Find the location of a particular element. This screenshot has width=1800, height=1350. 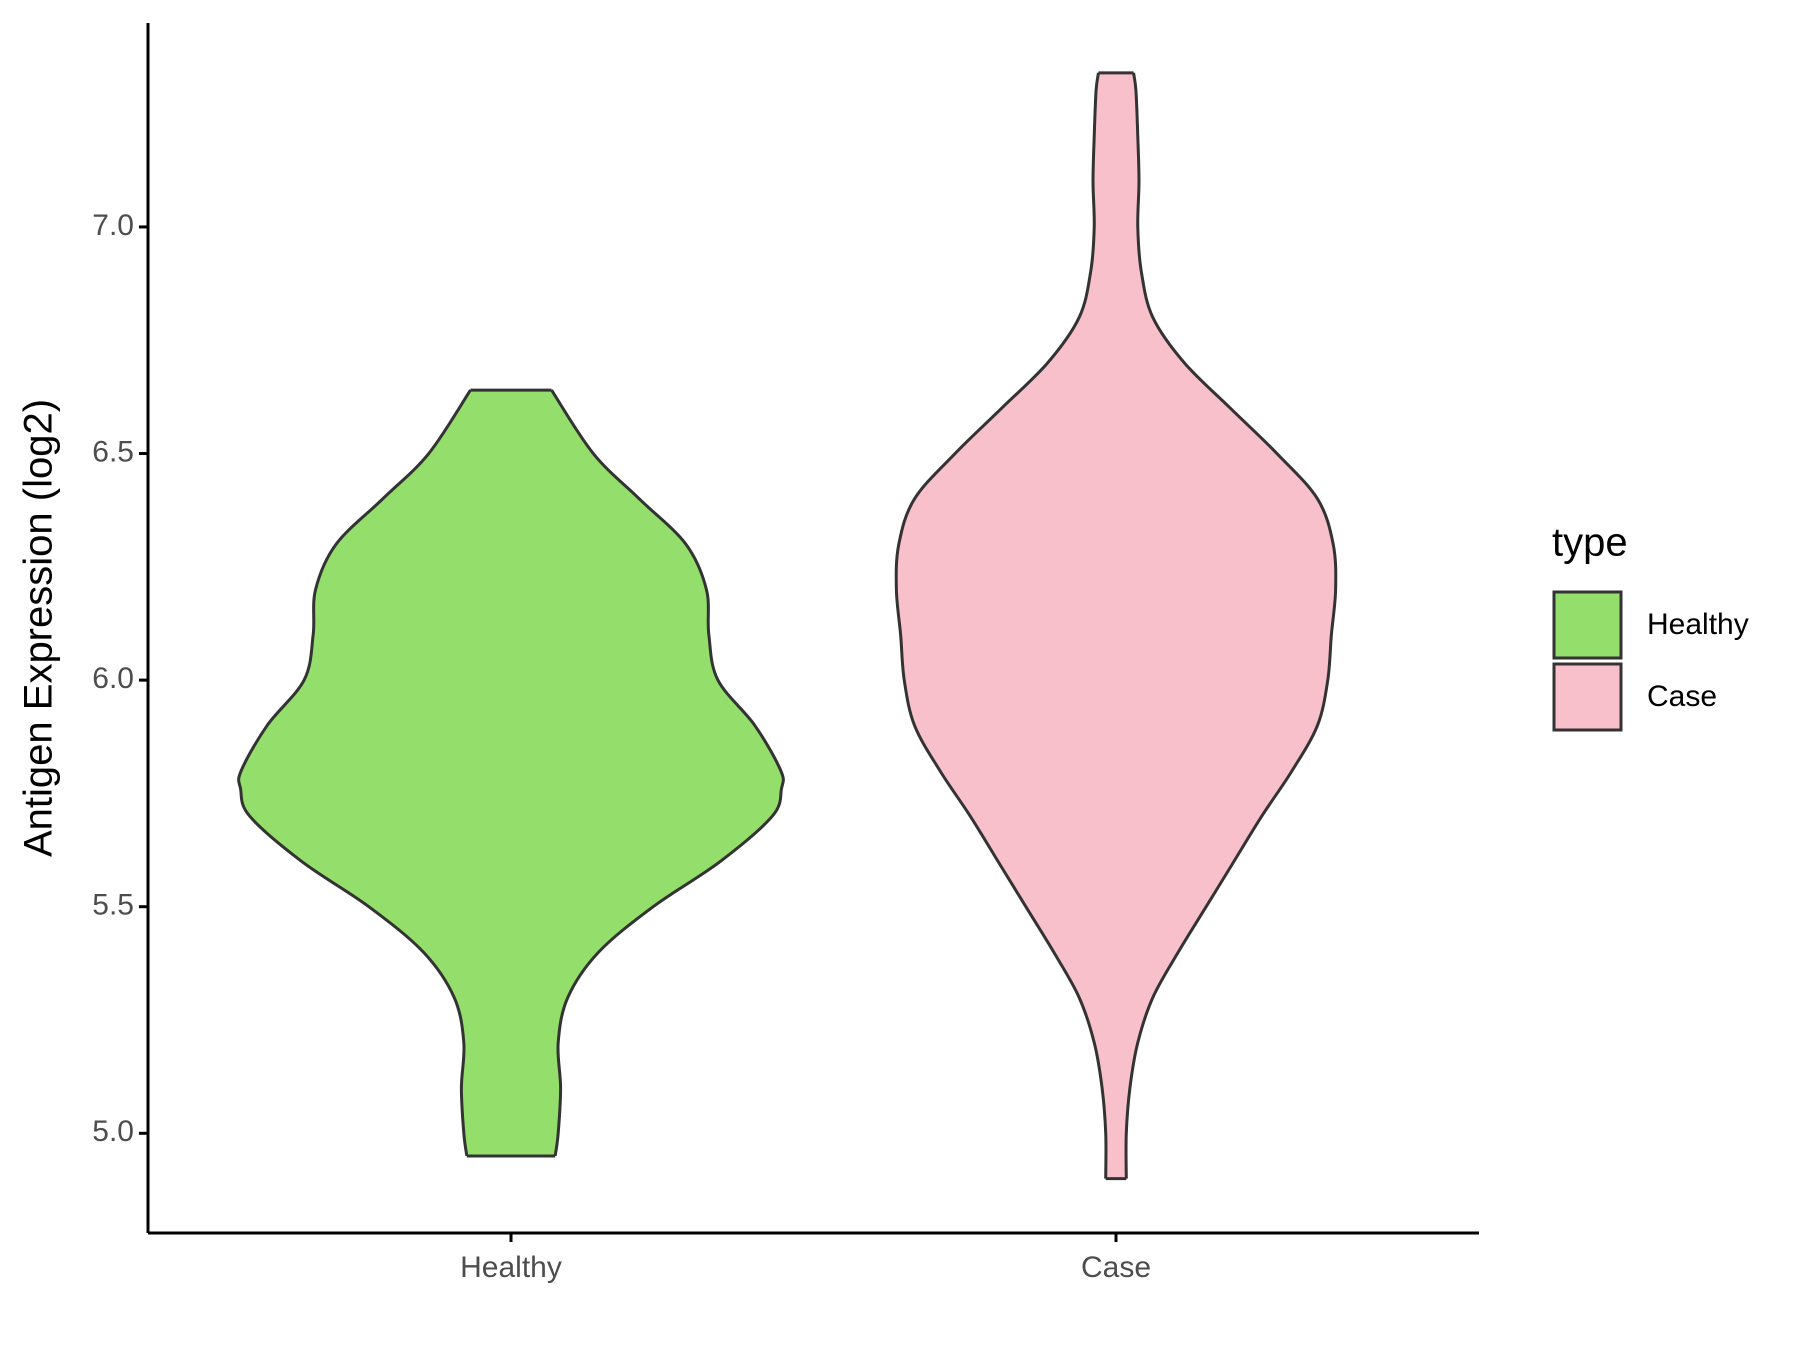

legend-title: type is located at coordinates (1590, 543).